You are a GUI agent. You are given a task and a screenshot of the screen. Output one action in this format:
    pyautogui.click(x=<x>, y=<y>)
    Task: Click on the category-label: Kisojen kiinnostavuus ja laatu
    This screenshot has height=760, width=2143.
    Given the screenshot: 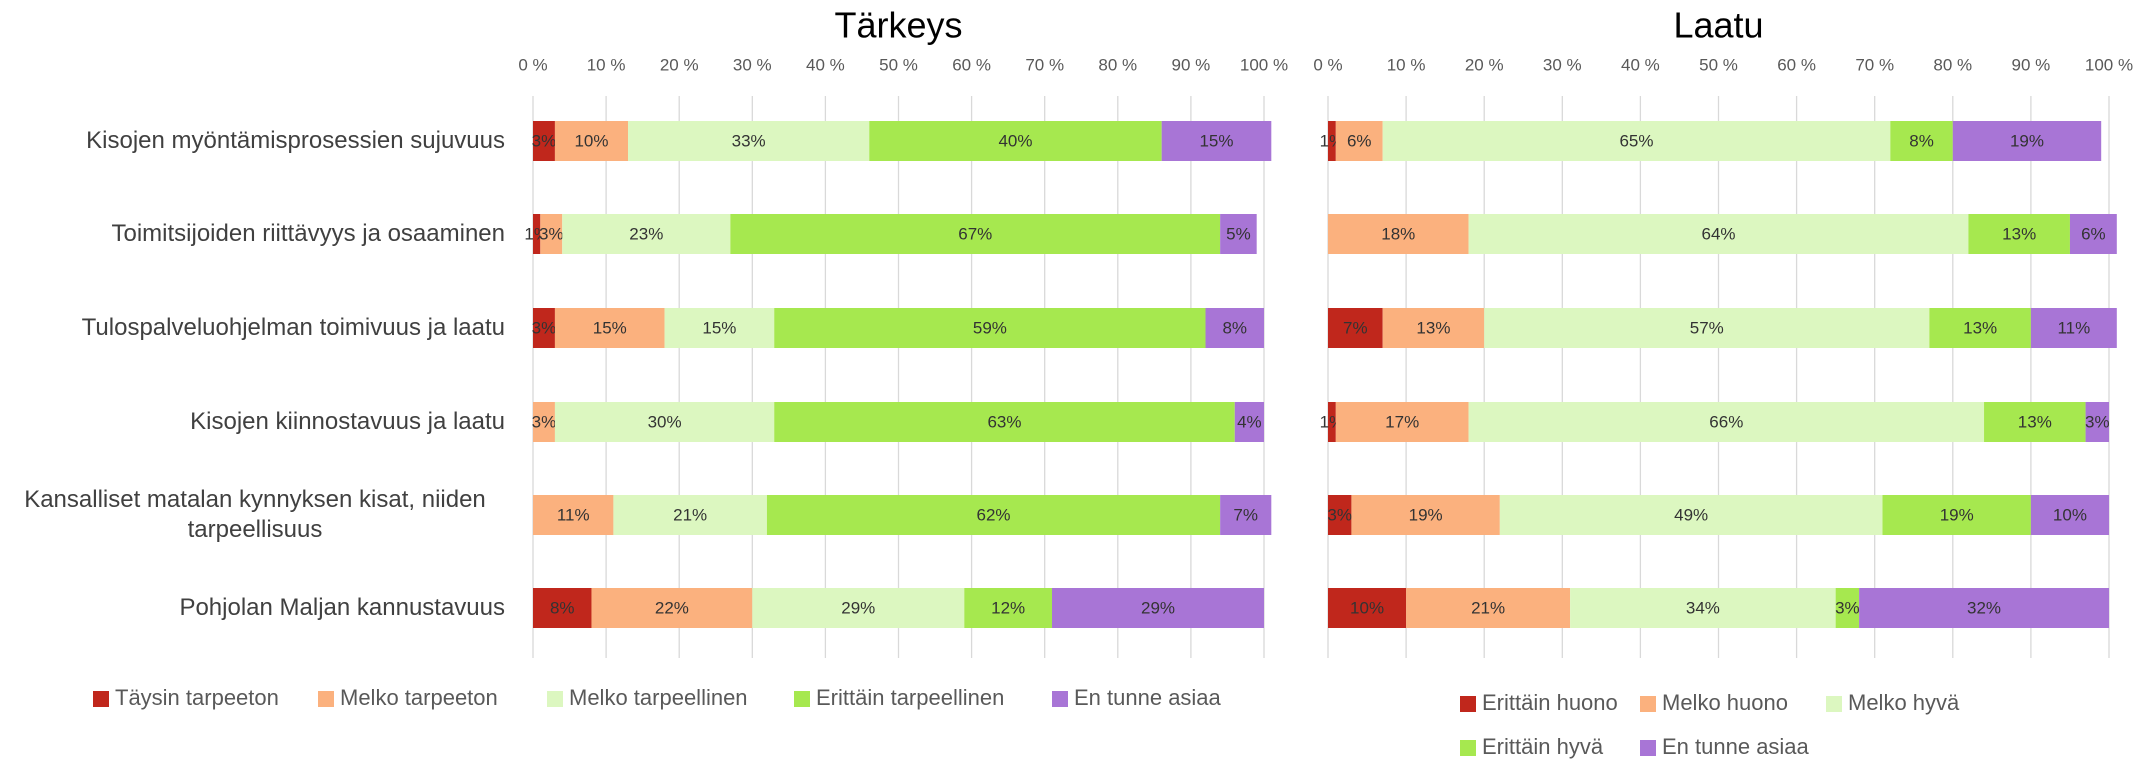 What is the action you would take?
    pyautogui.click(x=347, y=421)
    